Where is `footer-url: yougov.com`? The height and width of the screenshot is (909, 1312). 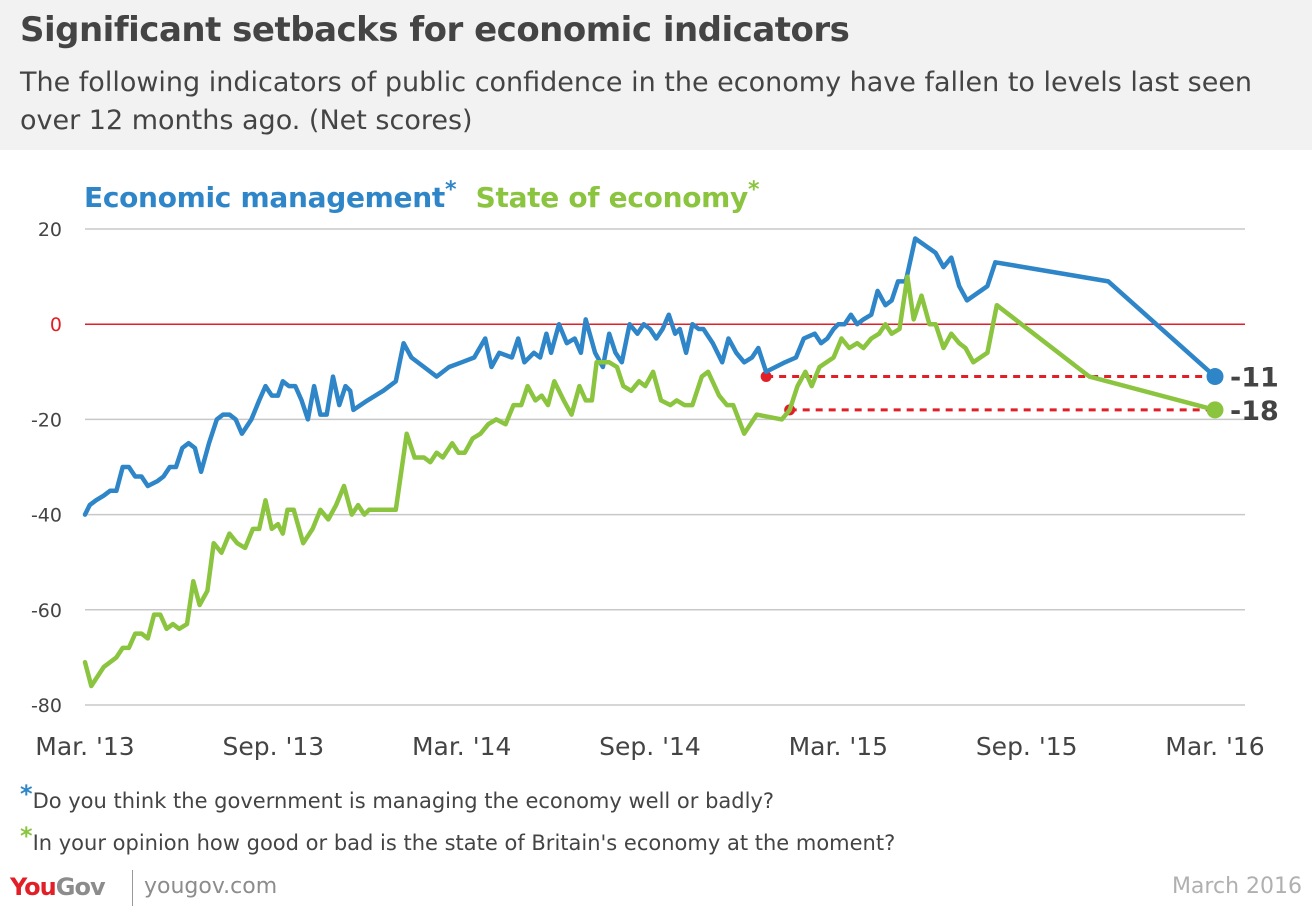 footer-url: yougov.com is located at coordinates (211, 886).